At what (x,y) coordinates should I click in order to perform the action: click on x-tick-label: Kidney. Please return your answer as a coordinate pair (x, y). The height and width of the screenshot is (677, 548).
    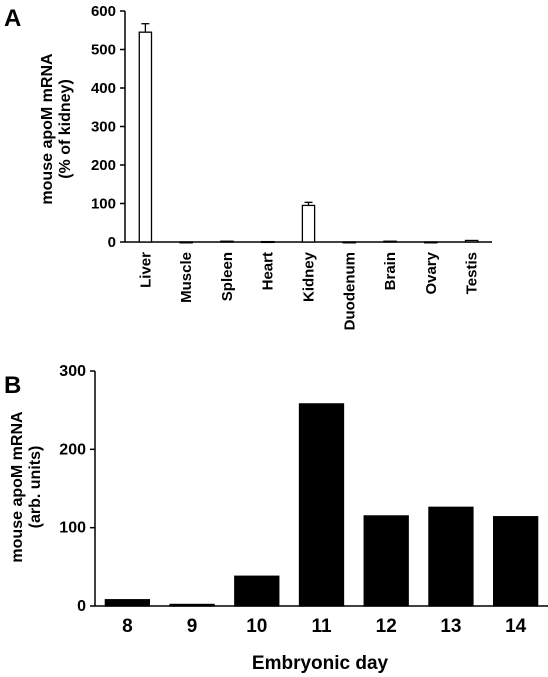
    Looking at the image, I should click on (309, 276).